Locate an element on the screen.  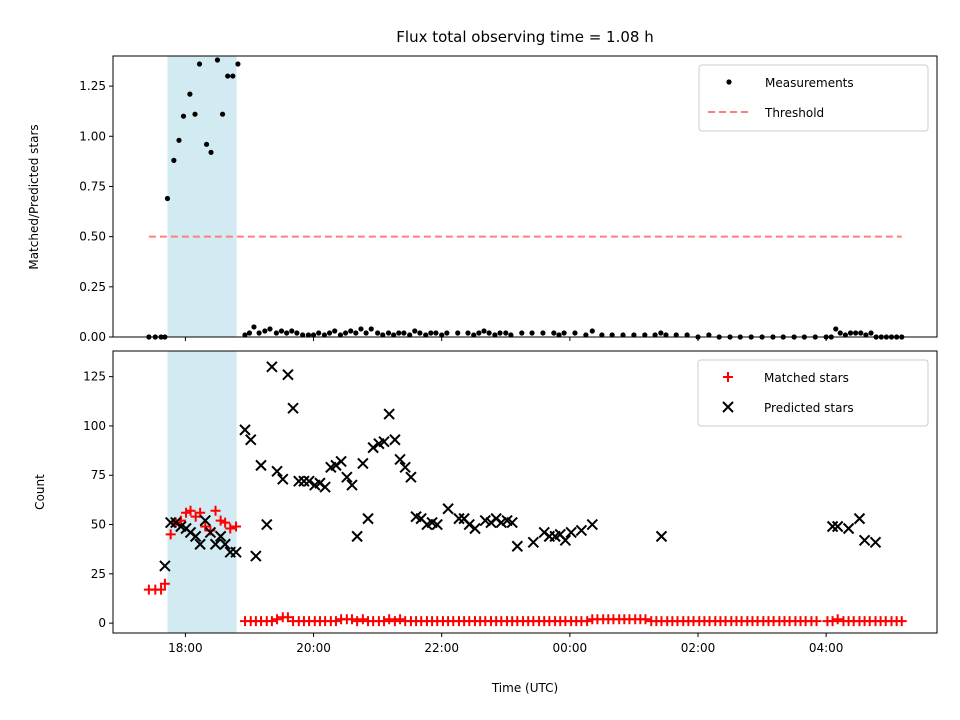
y-tick-label: 1.00 is located at coordinates (92, 136).